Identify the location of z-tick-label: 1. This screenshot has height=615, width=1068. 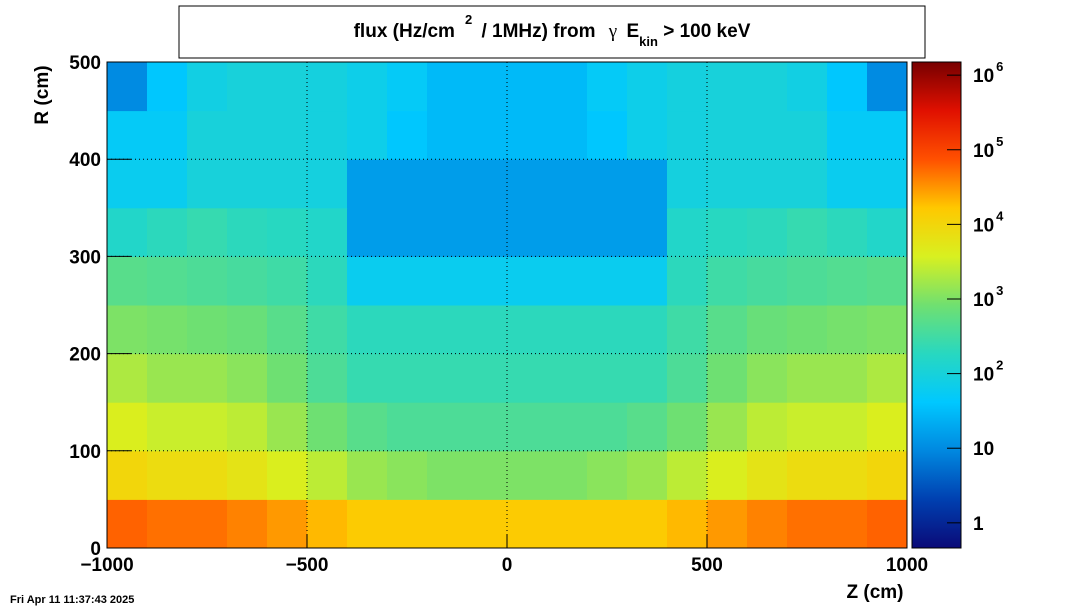
(978, 524).